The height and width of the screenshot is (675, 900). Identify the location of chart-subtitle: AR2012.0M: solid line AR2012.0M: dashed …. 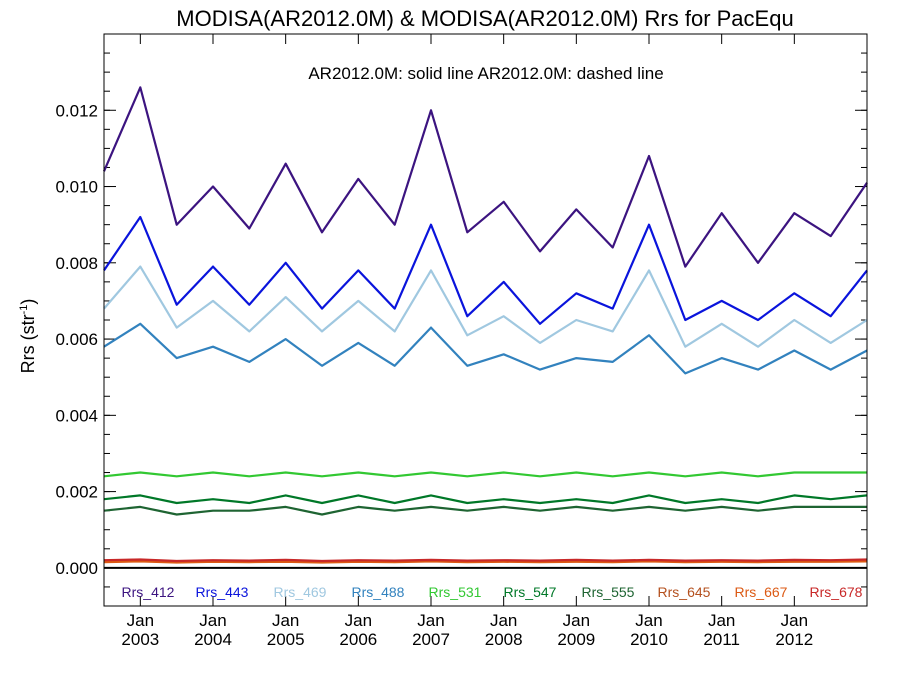
(485, 73).